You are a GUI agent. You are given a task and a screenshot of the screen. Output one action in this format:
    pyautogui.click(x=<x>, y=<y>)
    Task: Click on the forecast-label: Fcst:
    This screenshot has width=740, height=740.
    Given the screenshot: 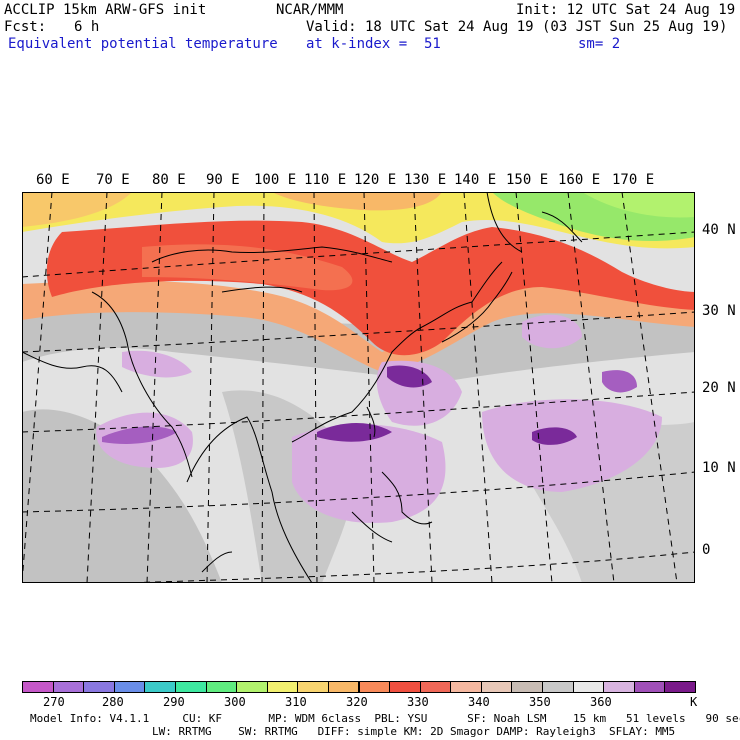 What is the action you would take?
    pyautogui.click(x=25, y=27)
    